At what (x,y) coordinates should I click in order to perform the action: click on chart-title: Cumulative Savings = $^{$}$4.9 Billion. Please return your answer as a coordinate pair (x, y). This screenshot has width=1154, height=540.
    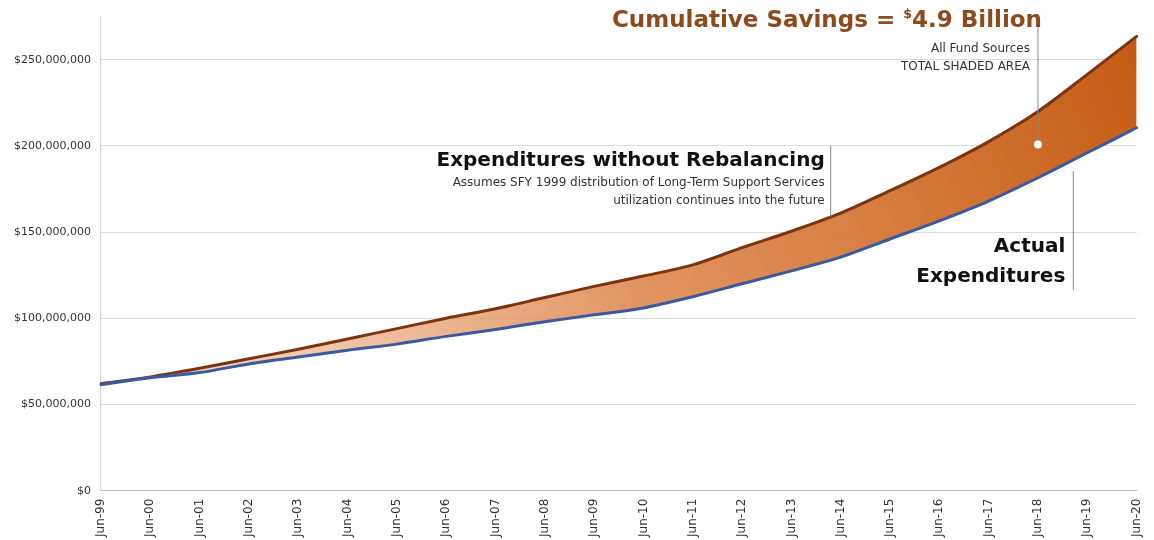
    Looking at the image, I should click on (826, 19).